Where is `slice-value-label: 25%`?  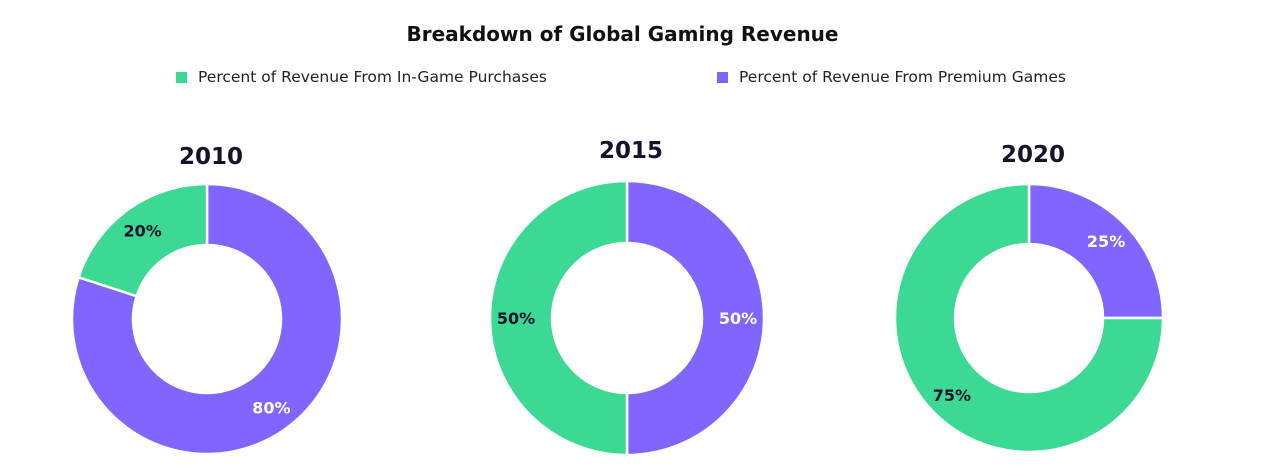
slice-value-label: 25% is located at coordinates (1106, 241).